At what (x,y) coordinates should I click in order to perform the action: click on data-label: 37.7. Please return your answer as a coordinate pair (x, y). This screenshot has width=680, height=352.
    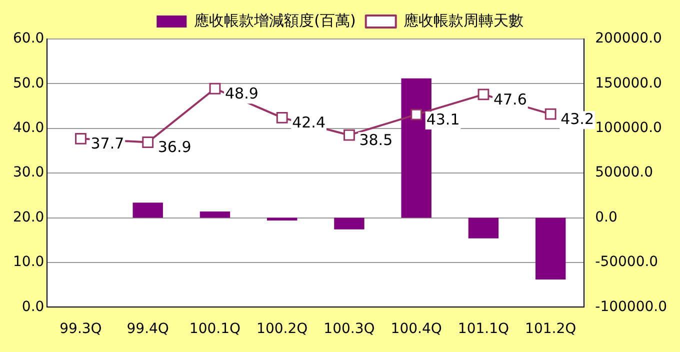
    Looking at the image, I should click on (107, 143).